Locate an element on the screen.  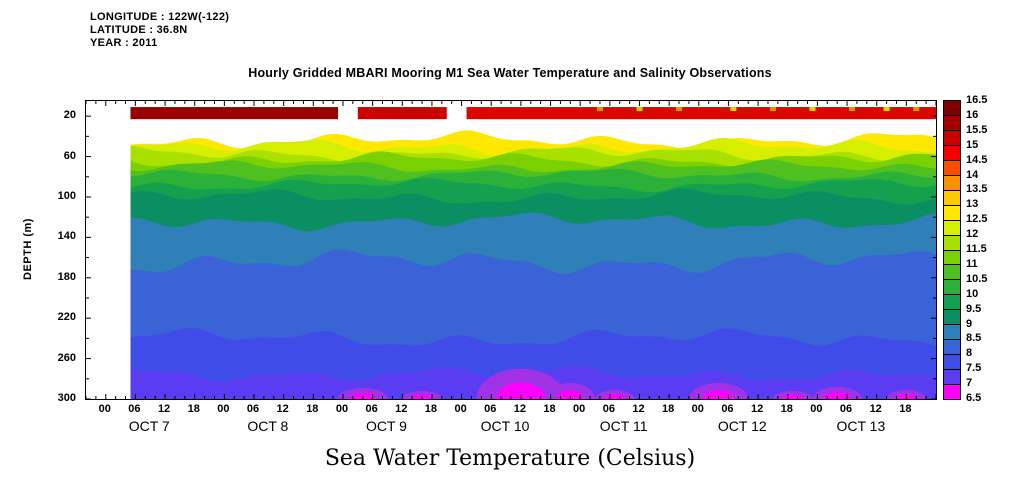
colorbar-tick-label: 14.5 is located at coordinates (977, 159).